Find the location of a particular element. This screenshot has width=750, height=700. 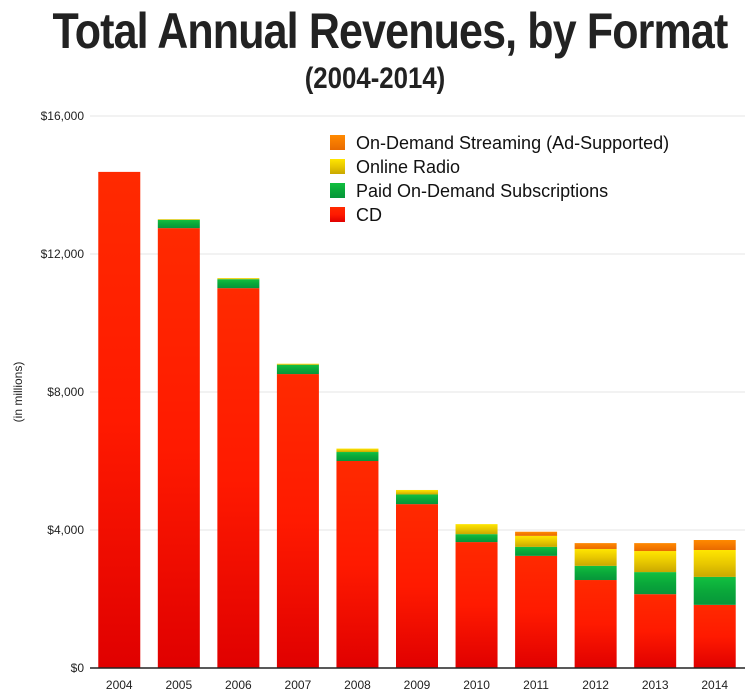

bar-cd-2007 is located at coordinates (297, 521).